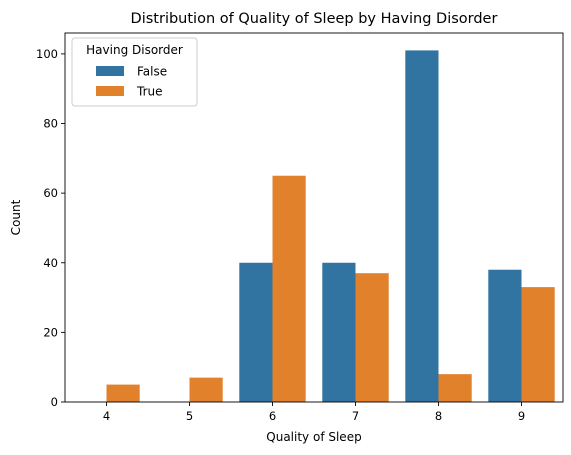 Image resolution: width=571 pixels, height=455 pixels. What do you see at coordinates (106, 416) in the screenshot?
I see `x-tick-label: 4` at bounding box center [106, 416].